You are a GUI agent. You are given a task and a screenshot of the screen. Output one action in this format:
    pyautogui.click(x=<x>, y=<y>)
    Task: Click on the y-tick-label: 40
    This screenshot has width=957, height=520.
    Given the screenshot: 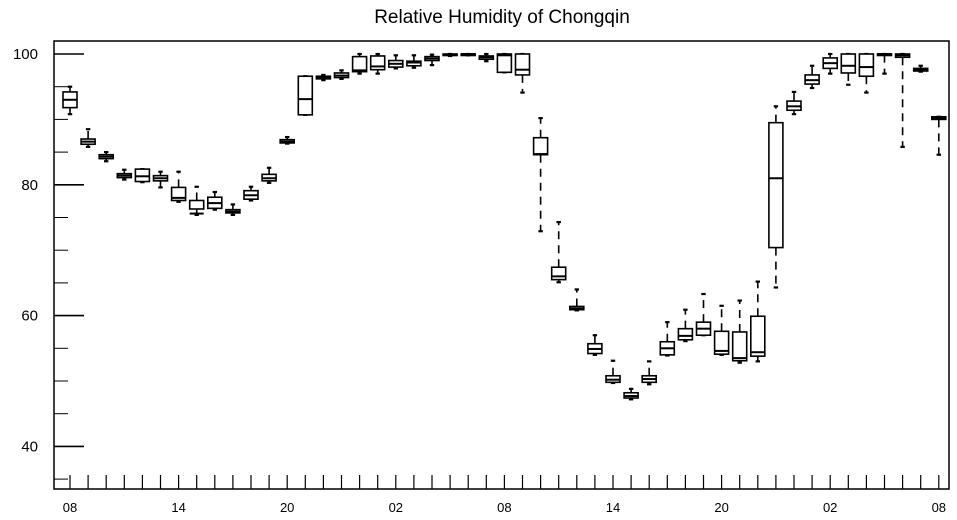 What is the action you would take?
    pyautogui.click(x=29, y=446)
    